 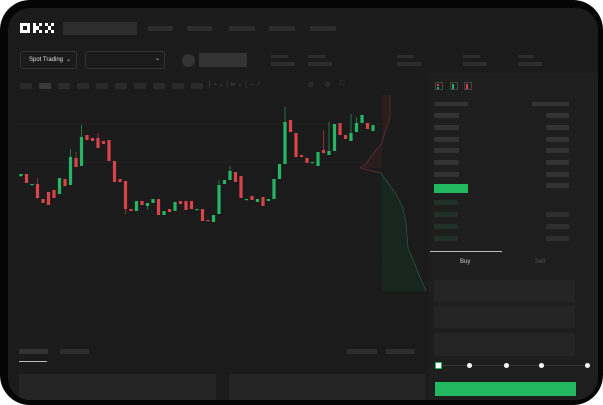 What do you see at coordinates (69, 60) in the screenshot?
I see `chevron-down-icon: ⌄` at bounding box center [69, 60].